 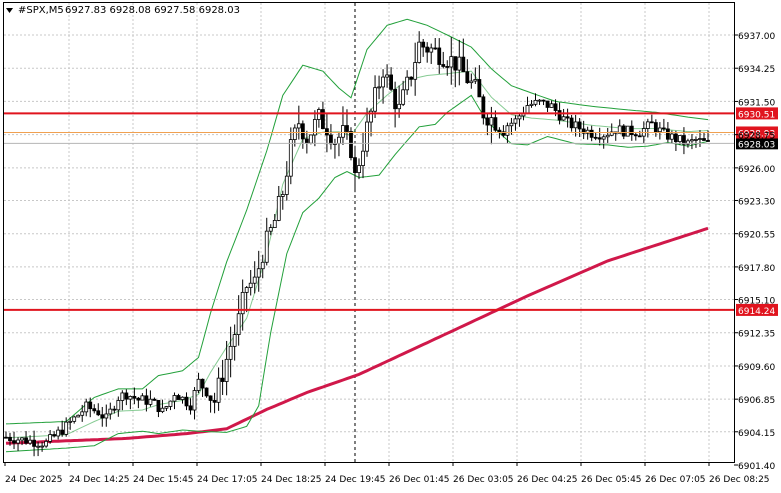 I want to click on y-tick-label: 6917.80, so click(x=756, y=269).